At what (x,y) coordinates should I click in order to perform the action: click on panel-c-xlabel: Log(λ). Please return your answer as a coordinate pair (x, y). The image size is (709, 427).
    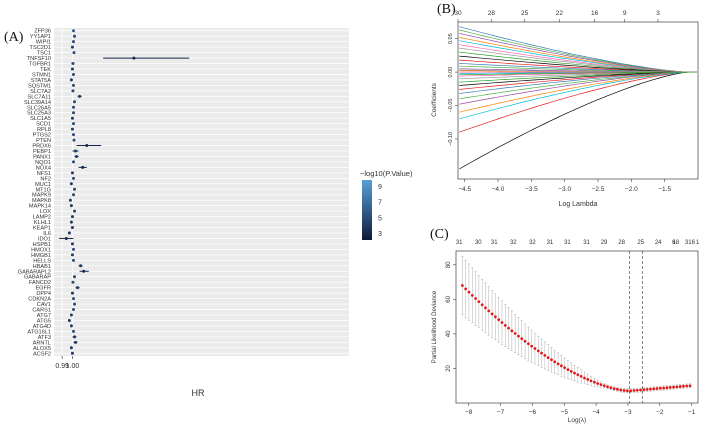
    Looking at the image, I should click on (577, 420).